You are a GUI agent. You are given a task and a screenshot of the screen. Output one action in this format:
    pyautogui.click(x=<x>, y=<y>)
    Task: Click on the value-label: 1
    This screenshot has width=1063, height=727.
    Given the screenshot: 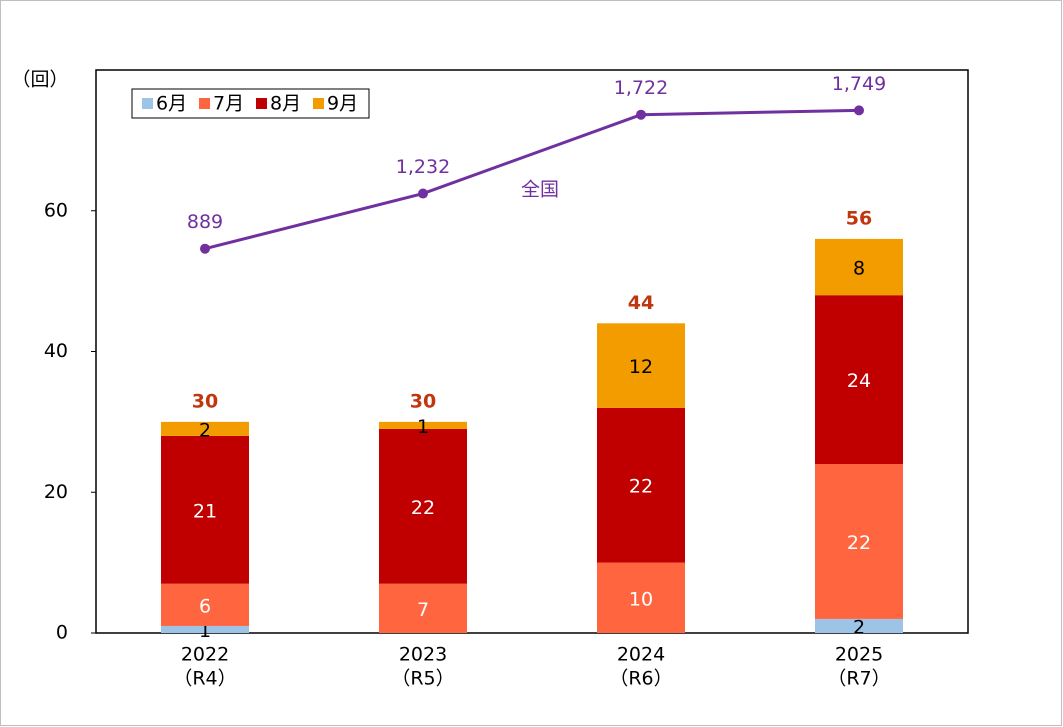 What is the action you would take?
    pyautogui.click(x=423, y=427)
    